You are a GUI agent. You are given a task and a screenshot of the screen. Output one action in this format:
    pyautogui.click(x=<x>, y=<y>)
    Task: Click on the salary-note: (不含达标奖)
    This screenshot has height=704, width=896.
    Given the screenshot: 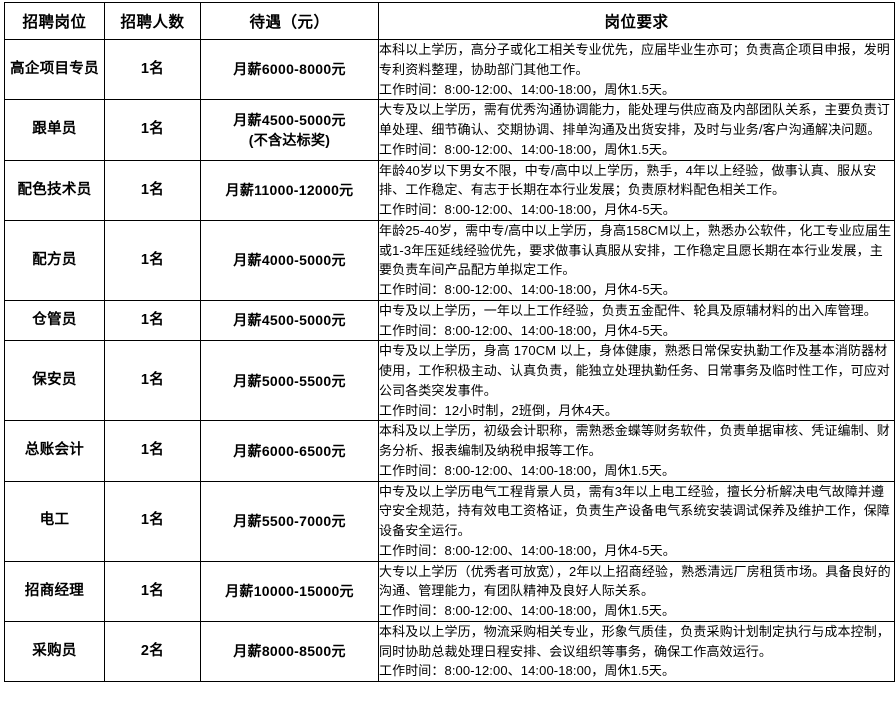 What is the action you would take?
    pyautogui.click(x=289, y=139)
    